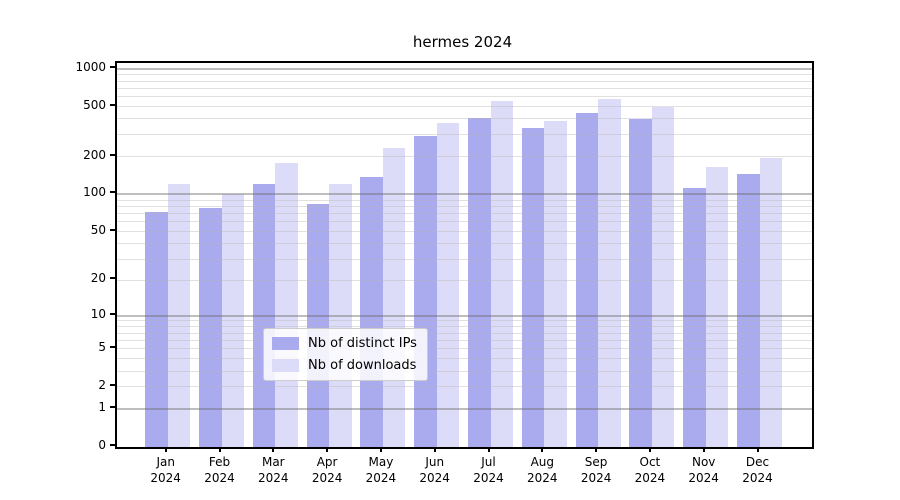 This screenshot has width=900, height=500. What do you see at coordinates (371, 311) in the screenshot?
I see `bar-distinct-ips-may` at bounding box center [371, 311].